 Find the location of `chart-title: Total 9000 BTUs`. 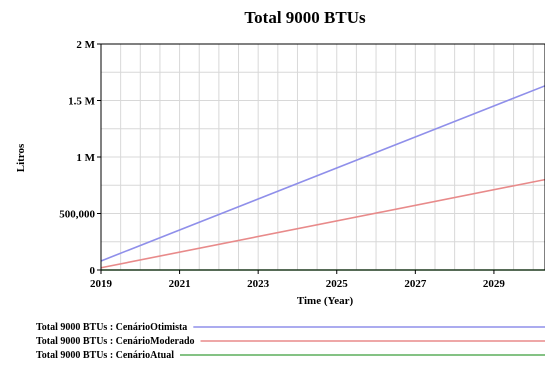

chart-title: Total 9000 BTUs is located at coordinates (305, 17).